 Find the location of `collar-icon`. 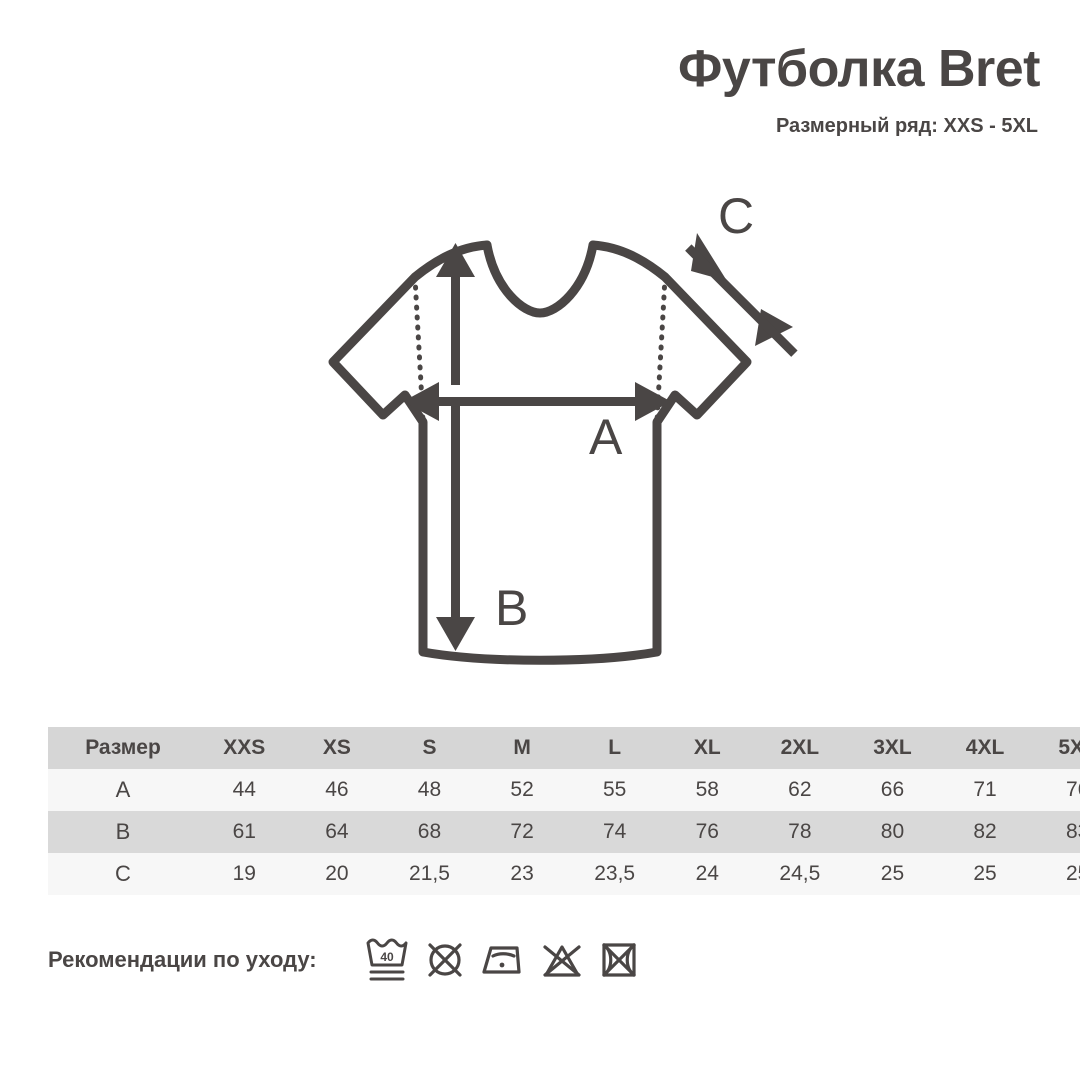

collar-icon is located at coordinates (540, 279).